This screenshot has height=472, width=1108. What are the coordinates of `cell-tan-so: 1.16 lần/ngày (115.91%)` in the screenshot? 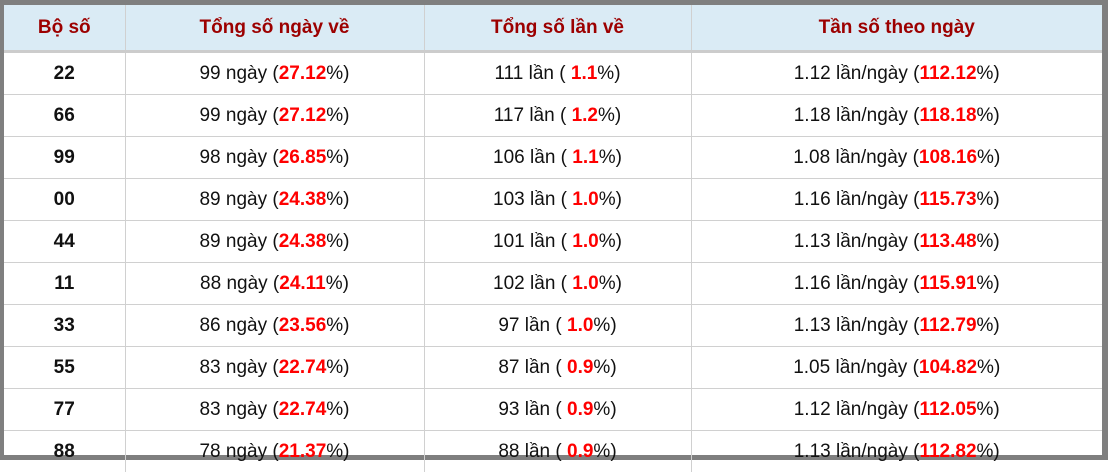 It's located at (896, 284).